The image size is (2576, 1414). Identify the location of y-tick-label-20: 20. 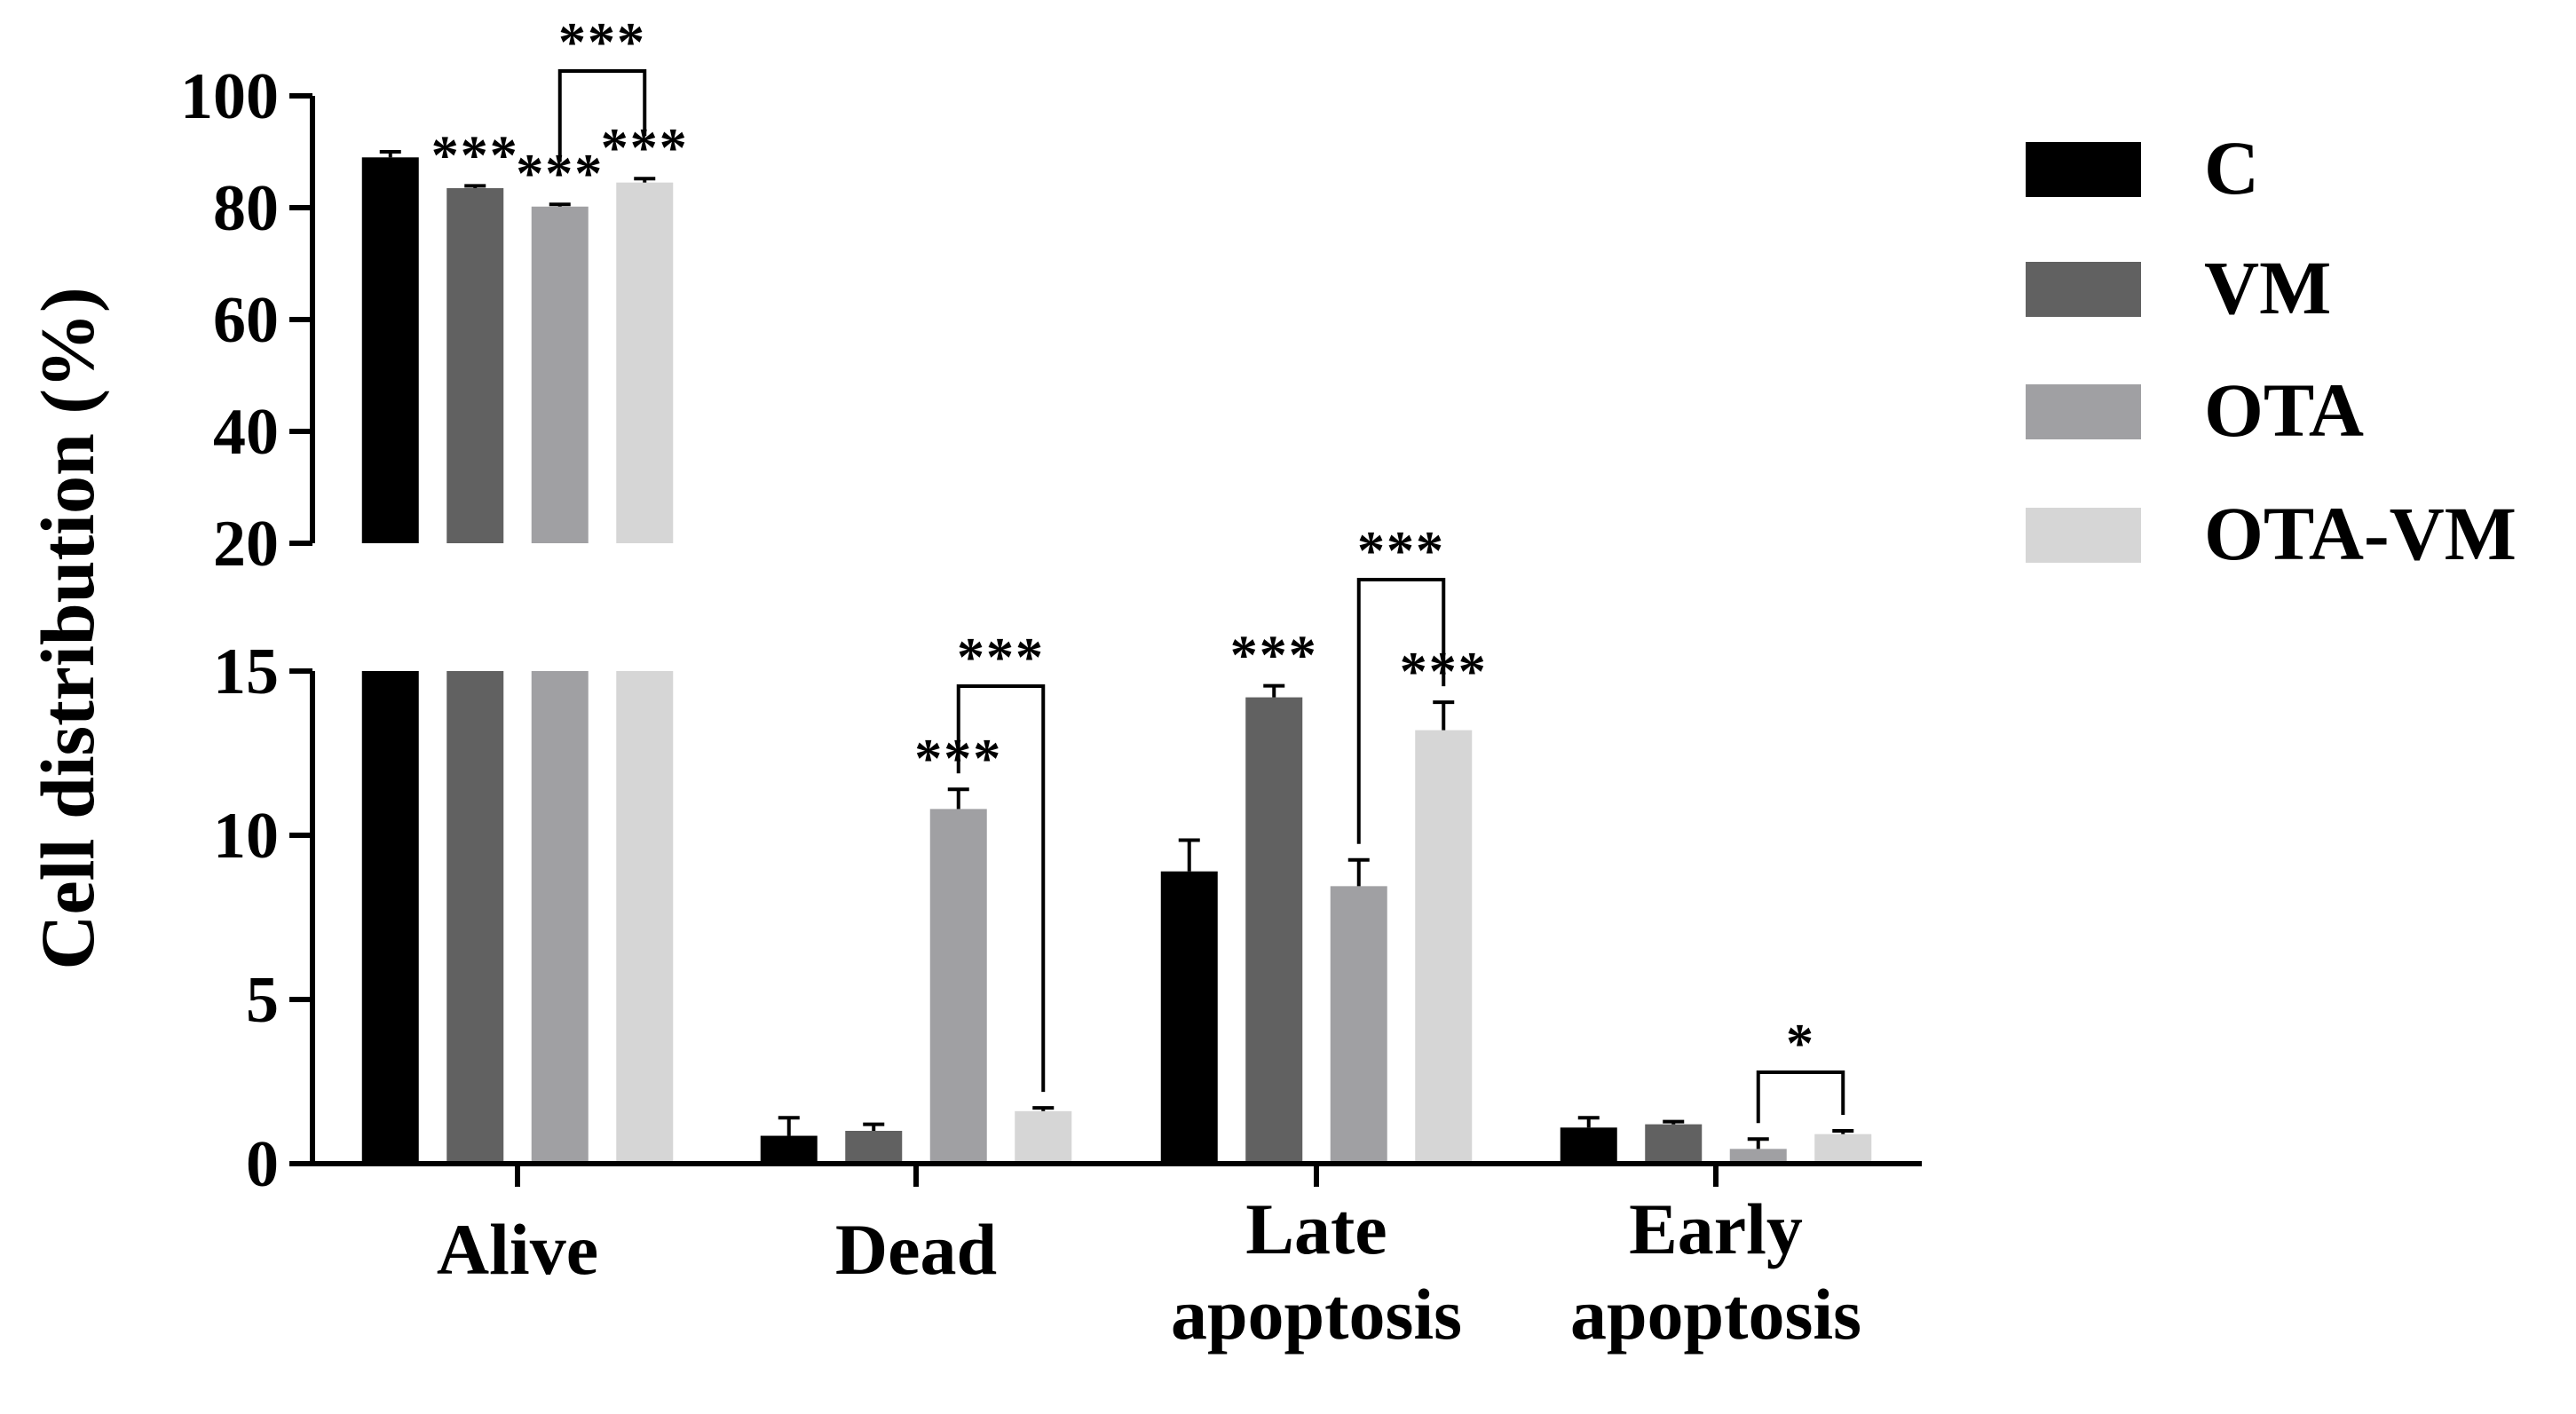
(246, 544).